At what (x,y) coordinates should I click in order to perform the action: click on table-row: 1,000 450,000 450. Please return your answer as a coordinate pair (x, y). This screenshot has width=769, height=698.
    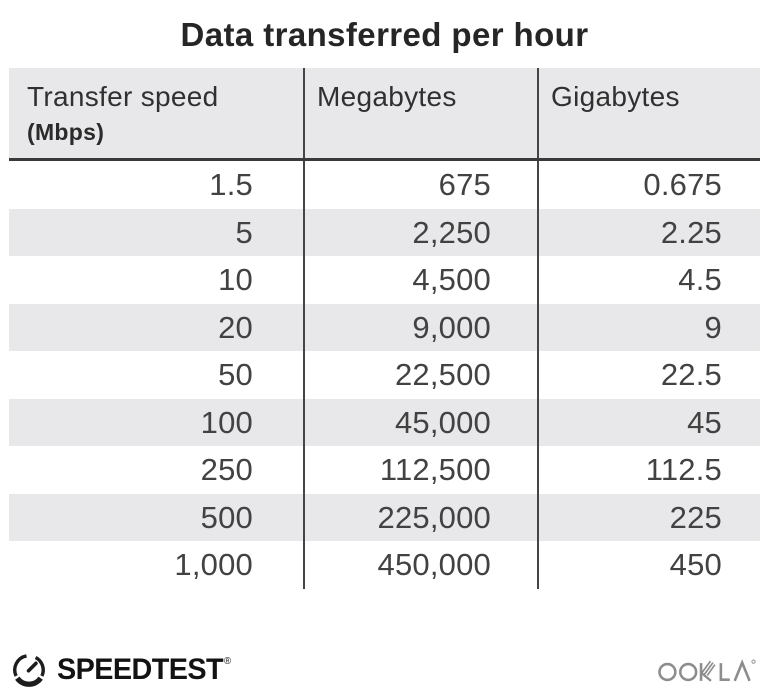
    Looking at the image, I should click on (384, 565).